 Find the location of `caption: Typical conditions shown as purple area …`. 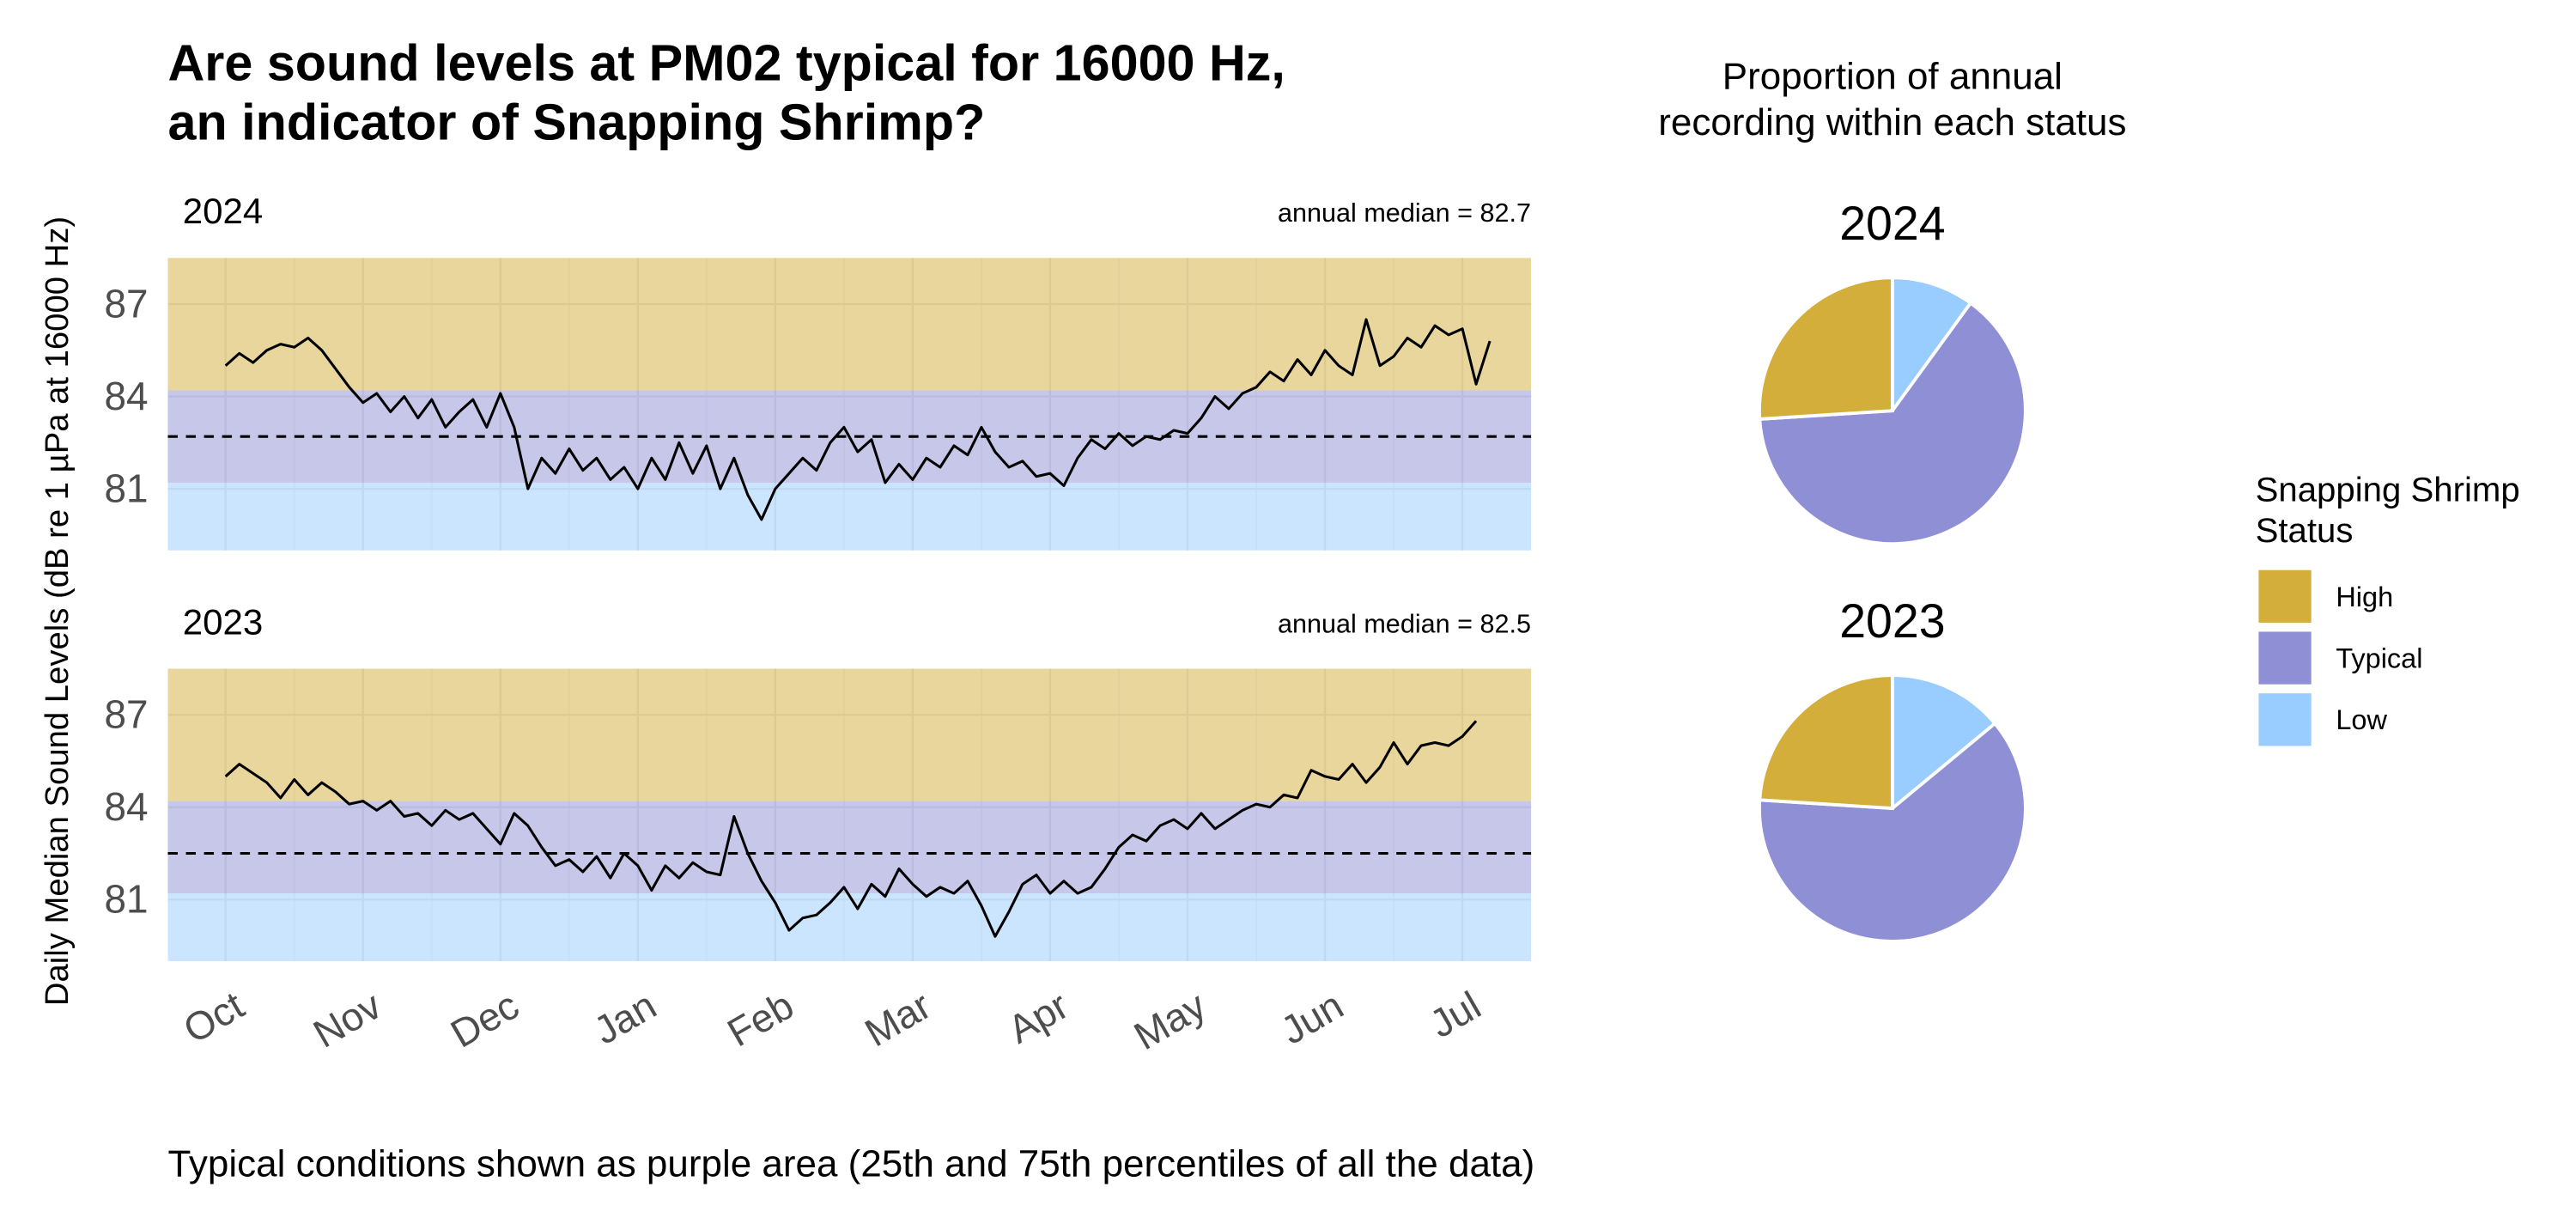

caption: Typical conditions shown as purple area … is located at coordinates (852, 1164).